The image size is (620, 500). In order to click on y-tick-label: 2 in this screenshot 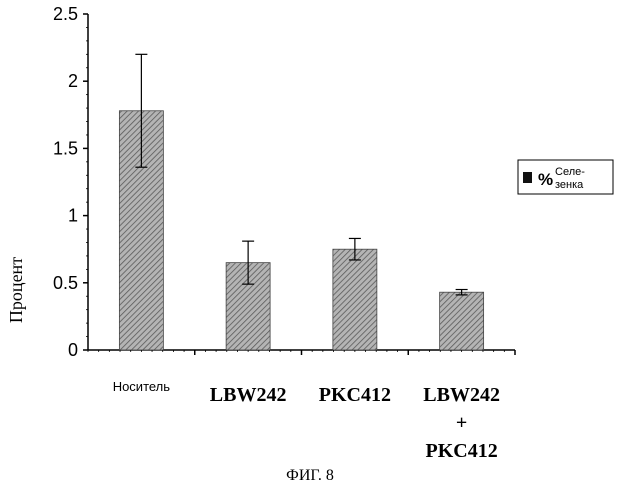, I will do `click(73, 81)`.